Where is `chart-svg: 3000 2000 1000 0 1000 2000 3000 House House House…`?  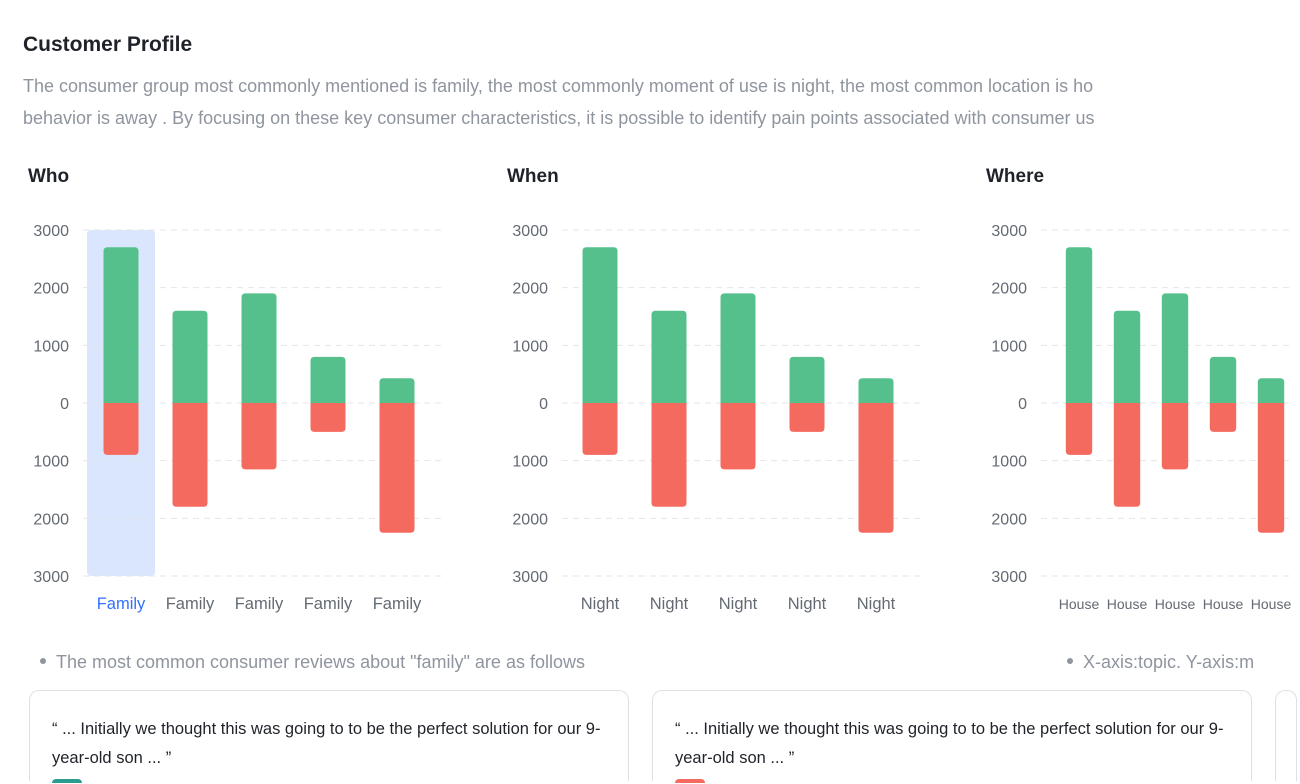
chart-svg: 3000 2000 1000 0 1000 2000 3000 House House House… is located at coordinates (1141, 417).